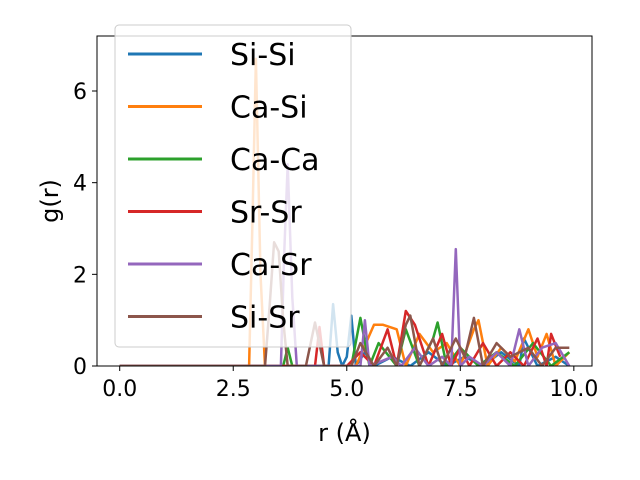  I want to click on legend-label-si-si: Si-Si, so click(263, 55).